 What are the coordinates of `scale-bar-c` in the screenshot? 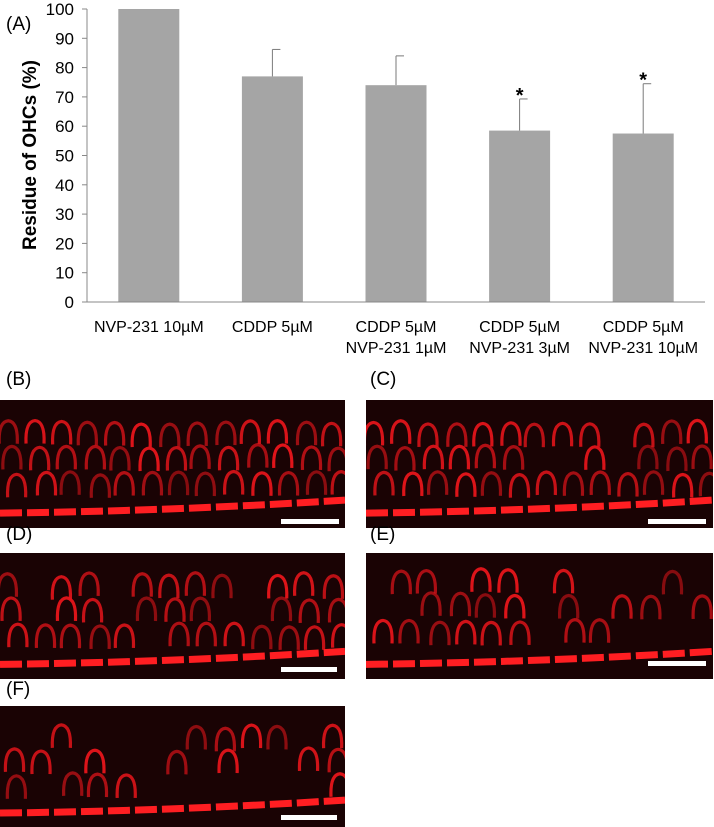 It's located at (677, 521).